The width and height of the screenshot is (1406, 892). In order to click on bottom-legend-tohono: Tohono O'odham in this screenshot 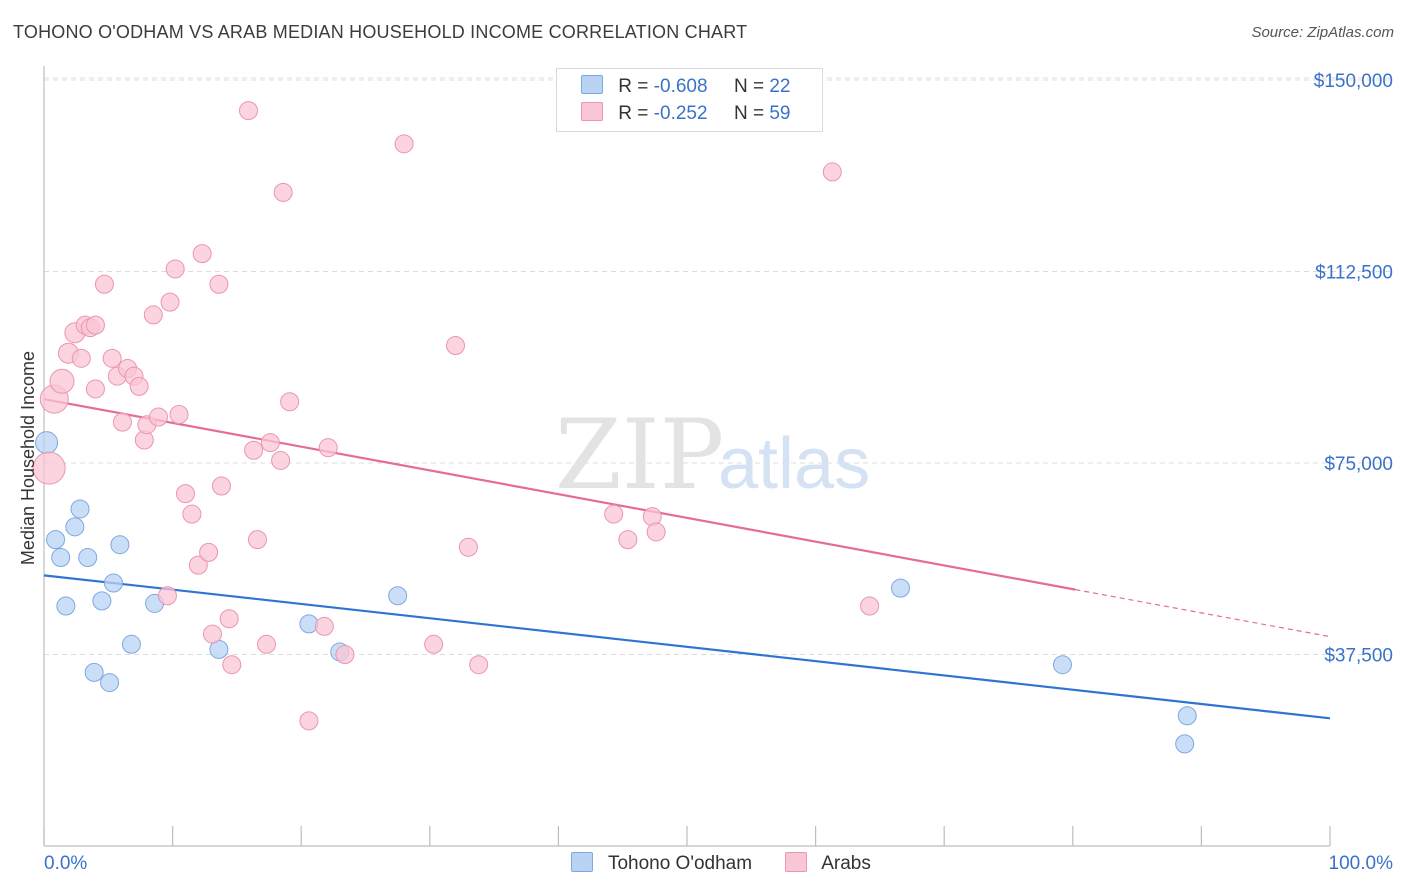, I will do `click(661, 863)`.